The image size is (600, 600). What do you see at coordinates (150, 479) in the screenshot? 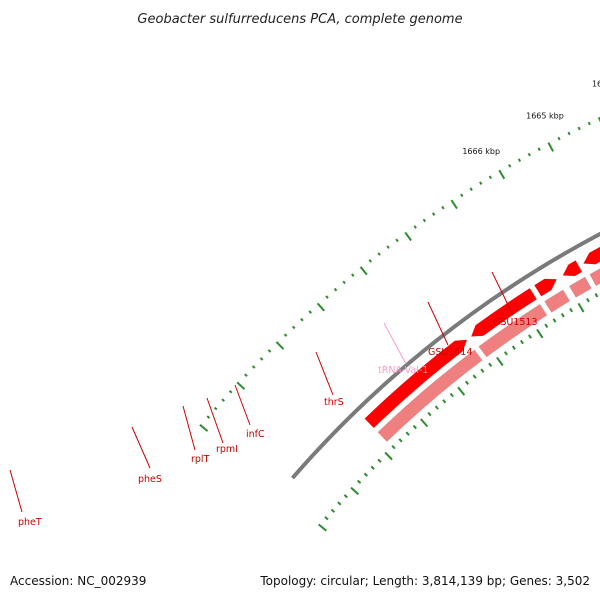
I see `gene-label: pheS` at bounding box center [150, 479].